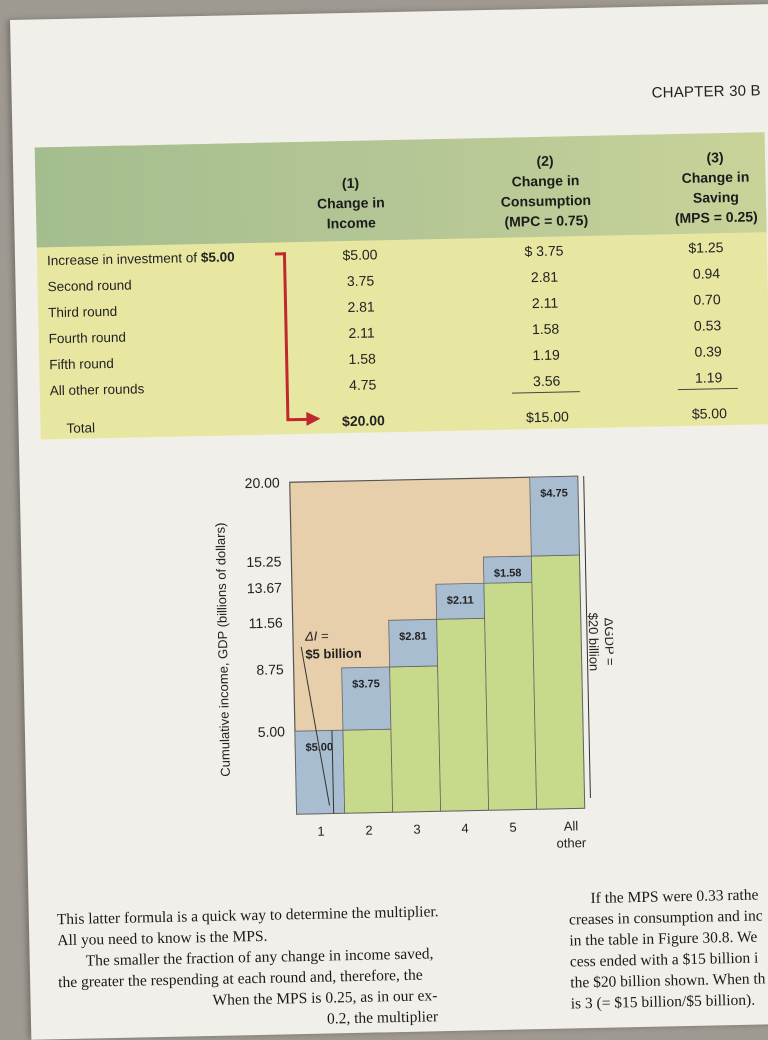  Describe the element at coordinates (547, 417) in the screenshot. I see `total-consumption: $15.00` at that location.